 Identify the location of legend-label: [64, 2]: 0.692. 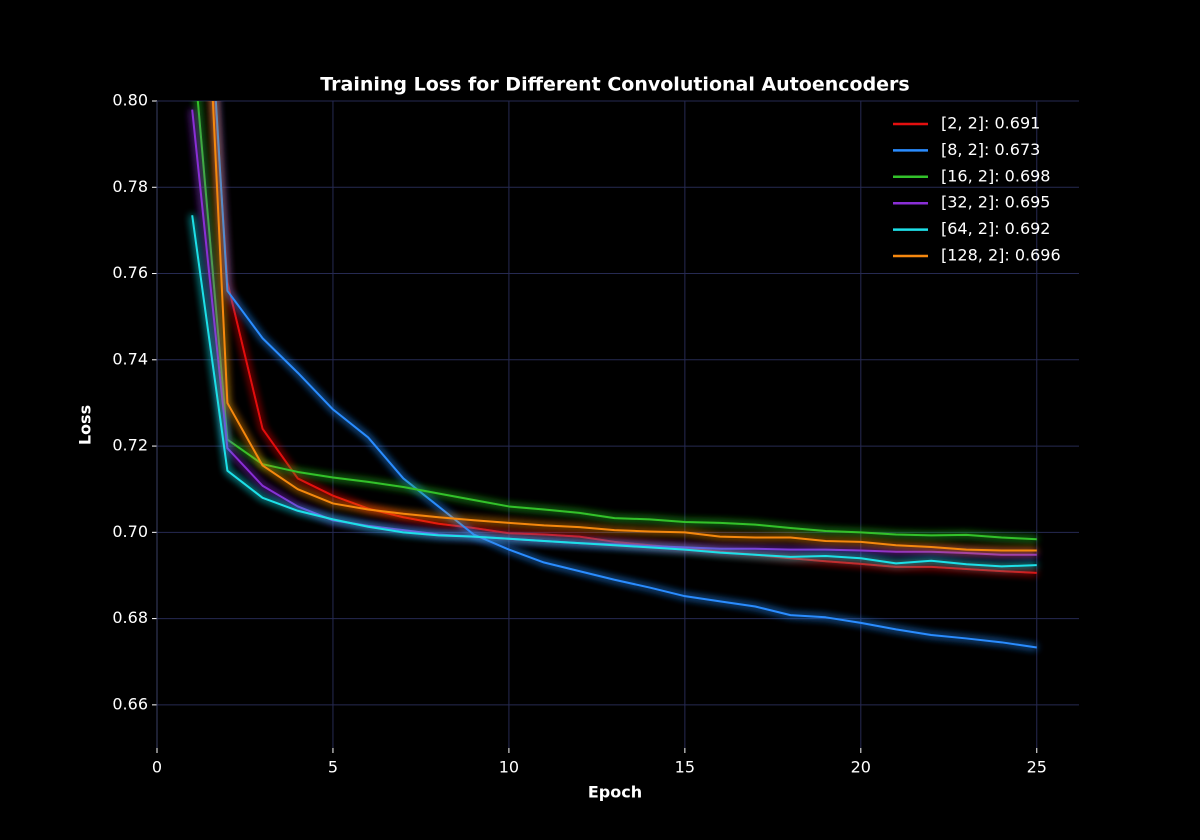
(995, 228).